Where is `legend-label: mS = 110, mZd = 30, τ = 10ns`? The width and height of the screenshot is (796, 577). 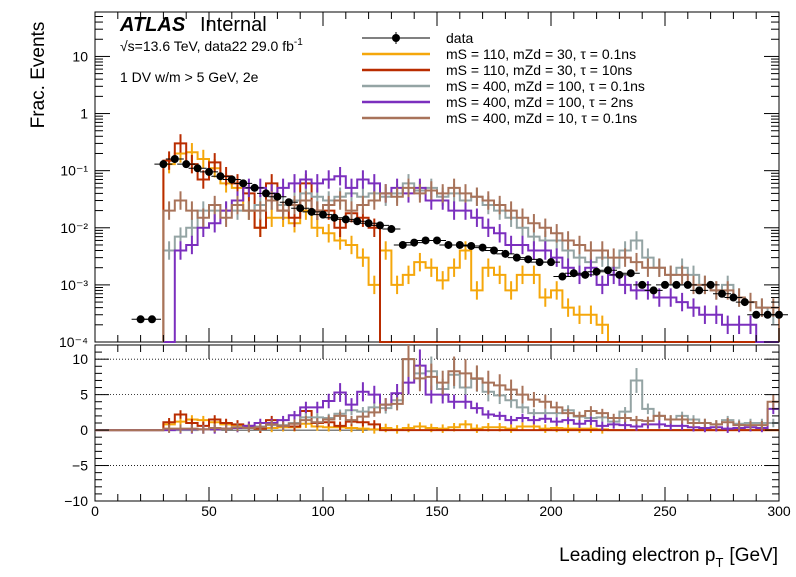
legend-label: mS = 110, mZd = 30, τ = 10ns is located at coordinates (539, 70).